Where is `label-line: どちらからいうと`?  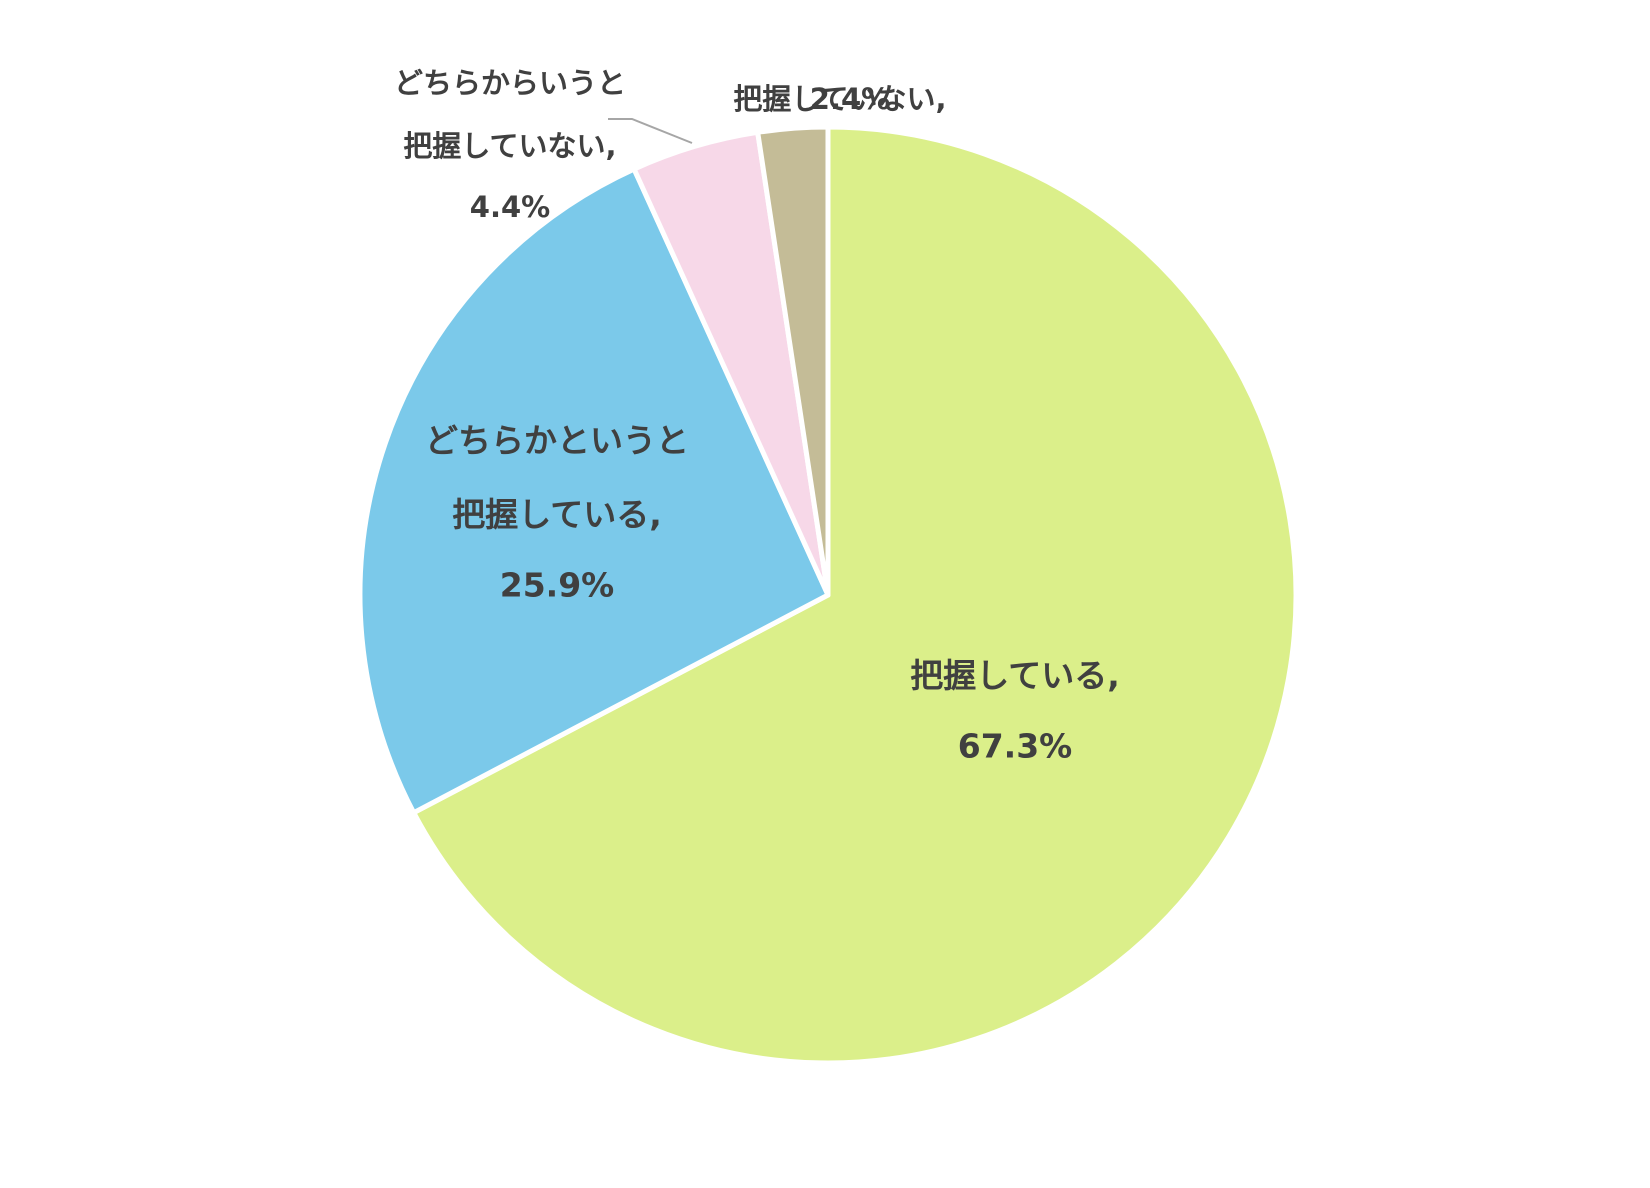
label-line: どちらからいうと is located at coordinates (510, 83).